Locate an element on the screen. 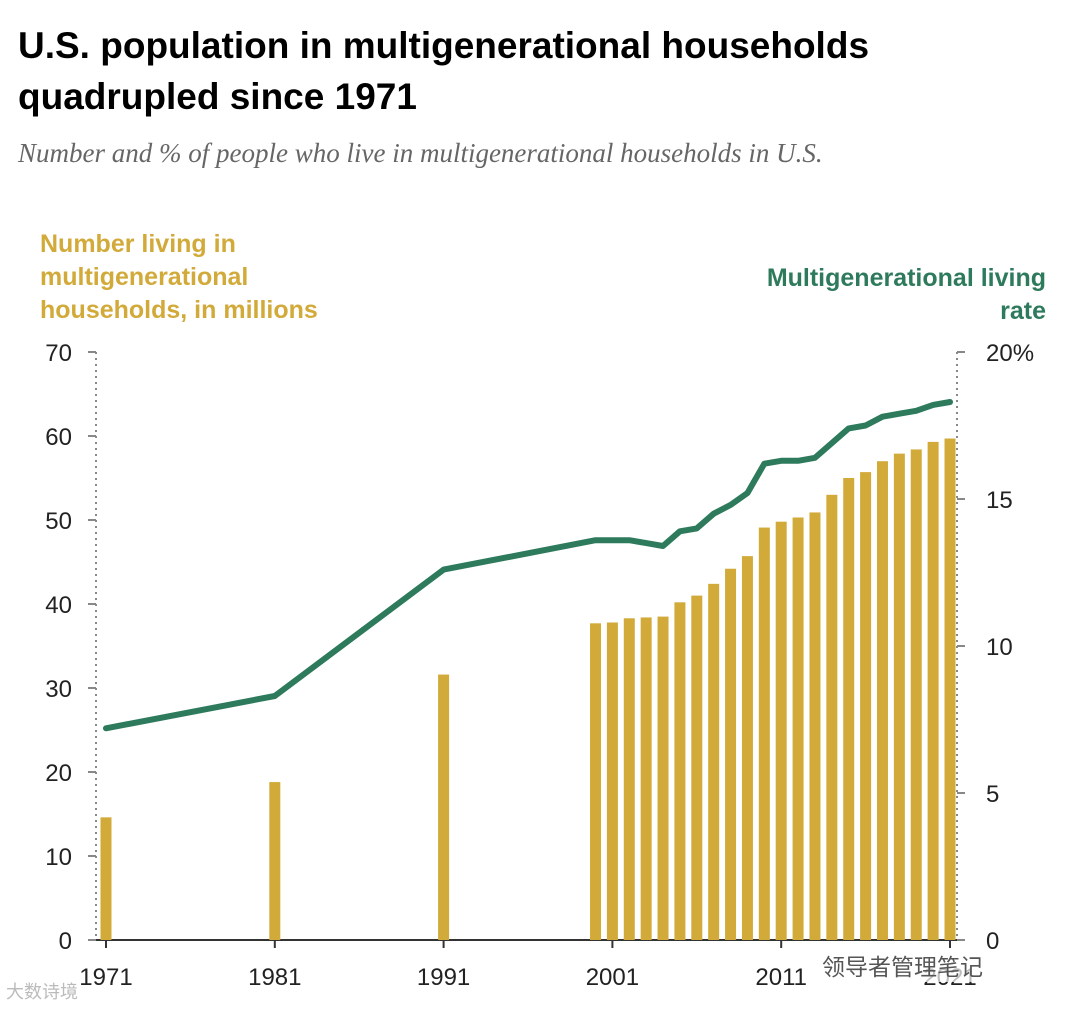  left-tick-label: 10 is located at coordinates (58, 857).